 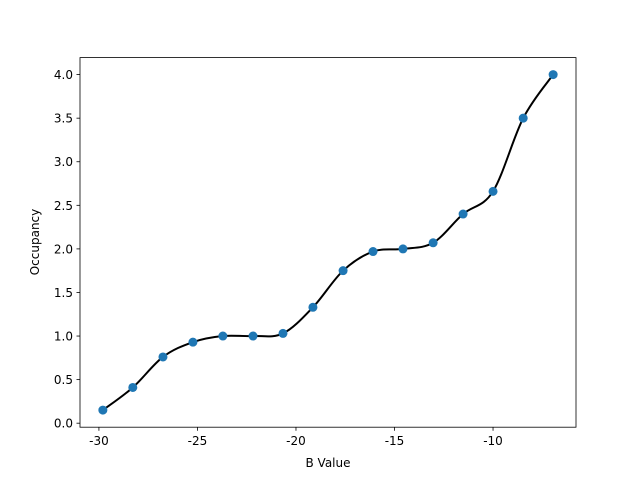 What do you see at coordinates (63, 249) in the screenshot?
I see `y-tick-label: 2.0` at bounding box center [63, 249].